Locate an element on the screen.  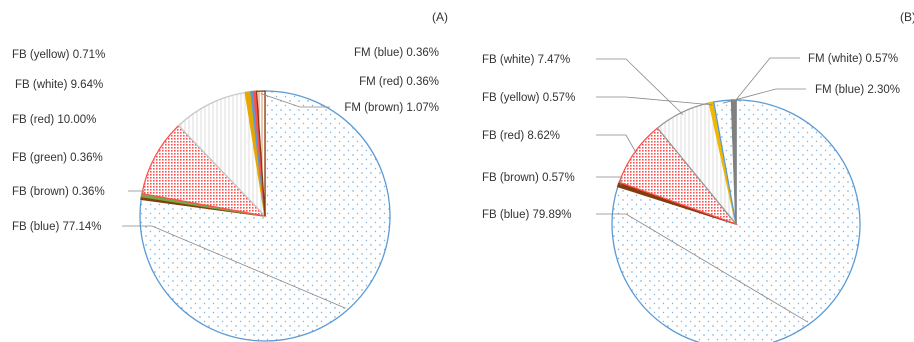
label-b-fb-red: FB (red) 8.62% is located at coordinates (521, 136).